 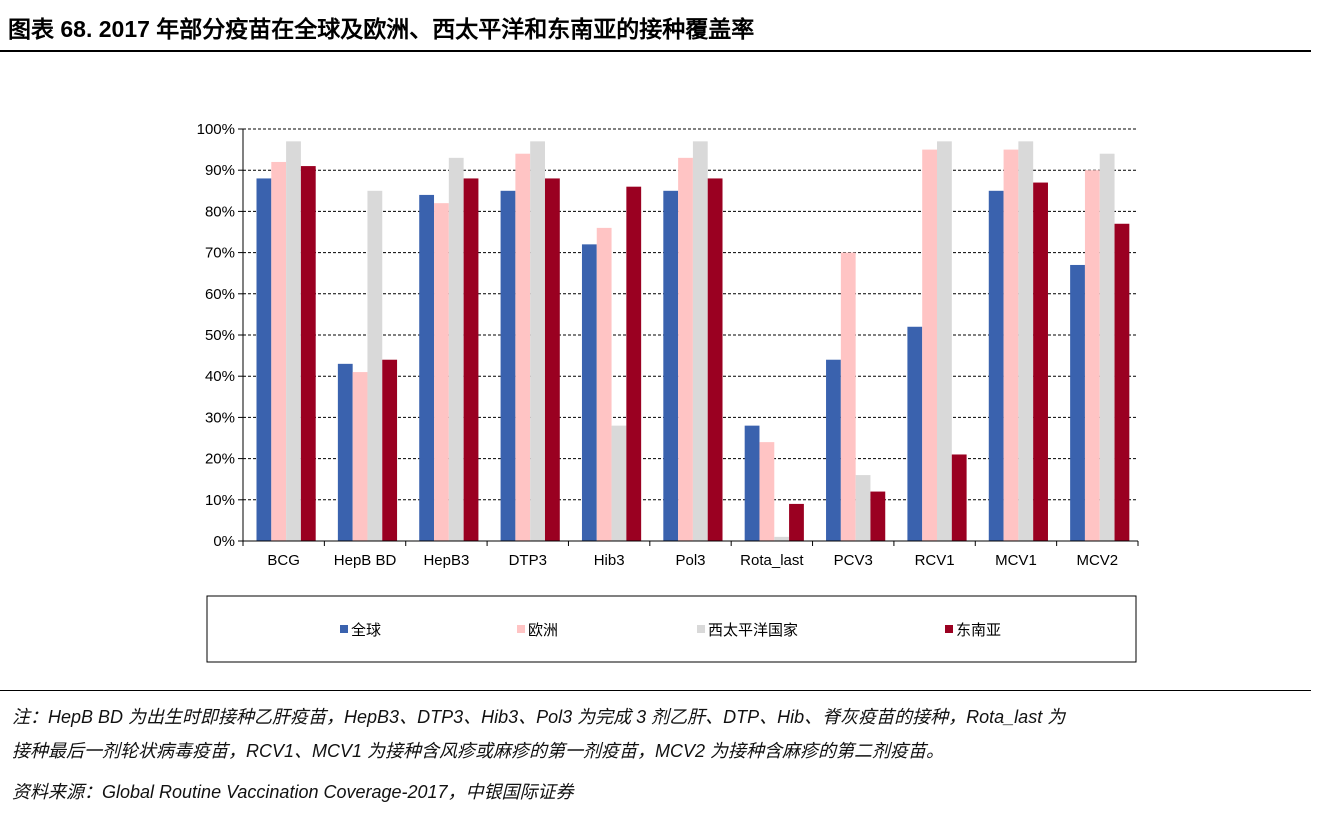 I want to click on x-tick-label: RCV1, so click(x=935, y=560).